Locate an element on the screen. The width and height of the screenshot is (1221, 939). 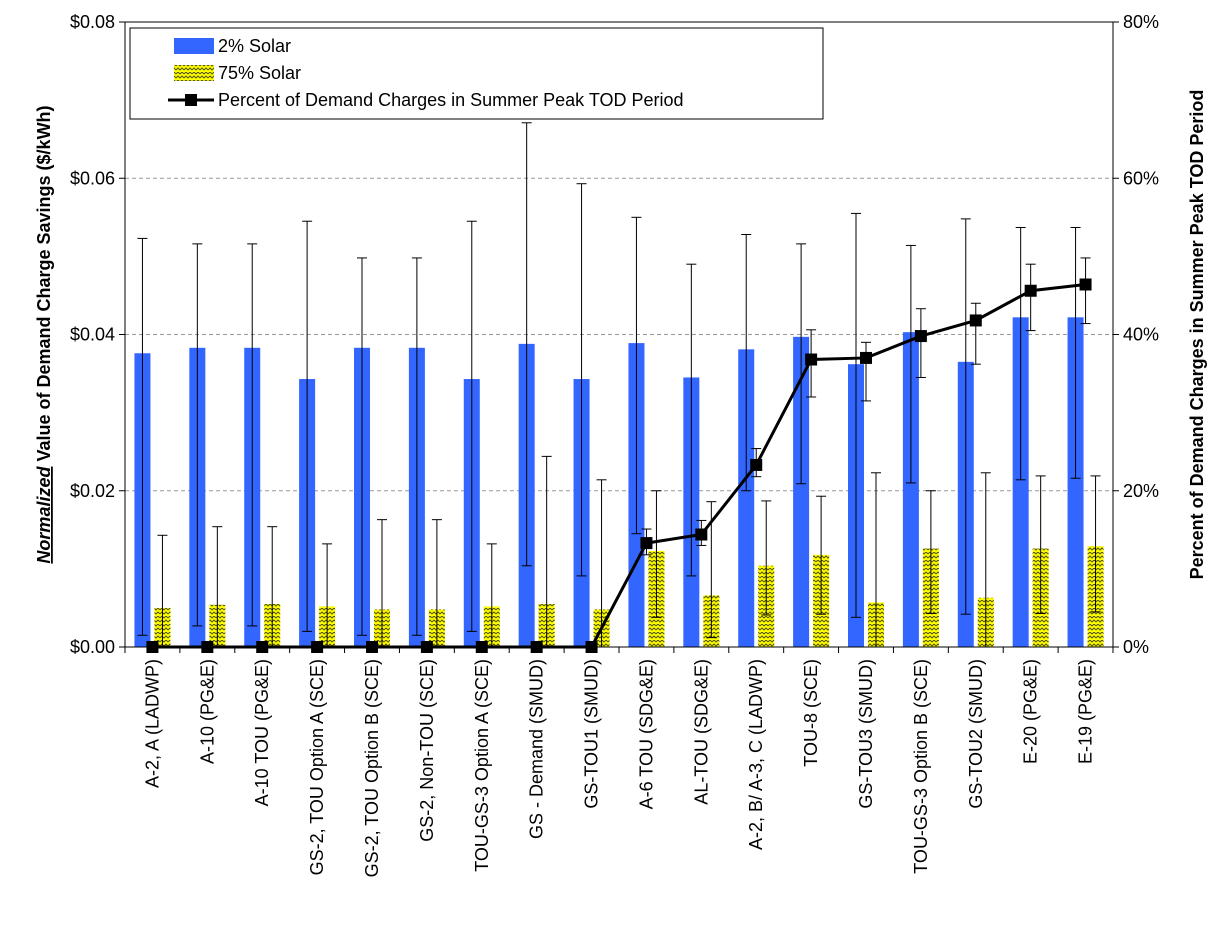
category-label: TOU-GS-3 Option B (SCE) is located at coordinates (921, 766).